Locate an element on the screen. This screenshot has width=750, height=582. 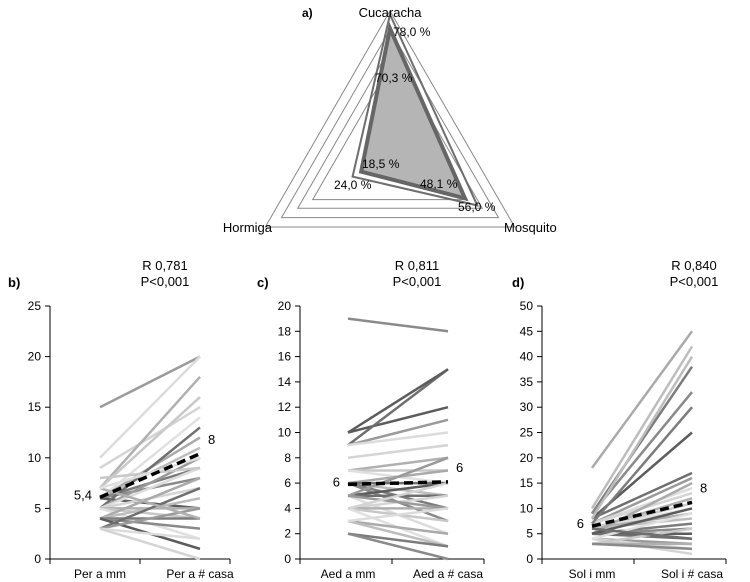
x-label-before: Aed a mm is located at coordinates (348, 574).